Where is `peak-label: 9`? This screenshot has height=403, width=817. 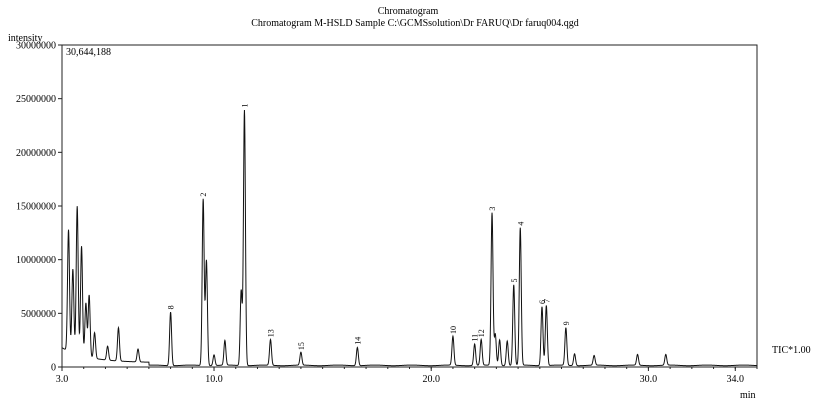 peak-label: 9 is located at coordinates (566, 323).